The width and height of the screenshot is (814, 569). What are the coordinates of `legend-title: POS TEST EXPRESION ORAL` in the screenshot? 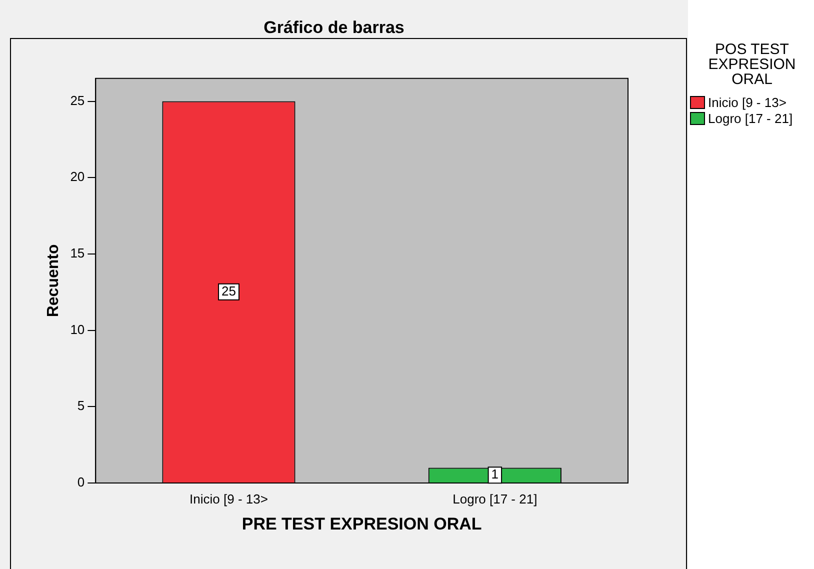 It's located at (752, 64).